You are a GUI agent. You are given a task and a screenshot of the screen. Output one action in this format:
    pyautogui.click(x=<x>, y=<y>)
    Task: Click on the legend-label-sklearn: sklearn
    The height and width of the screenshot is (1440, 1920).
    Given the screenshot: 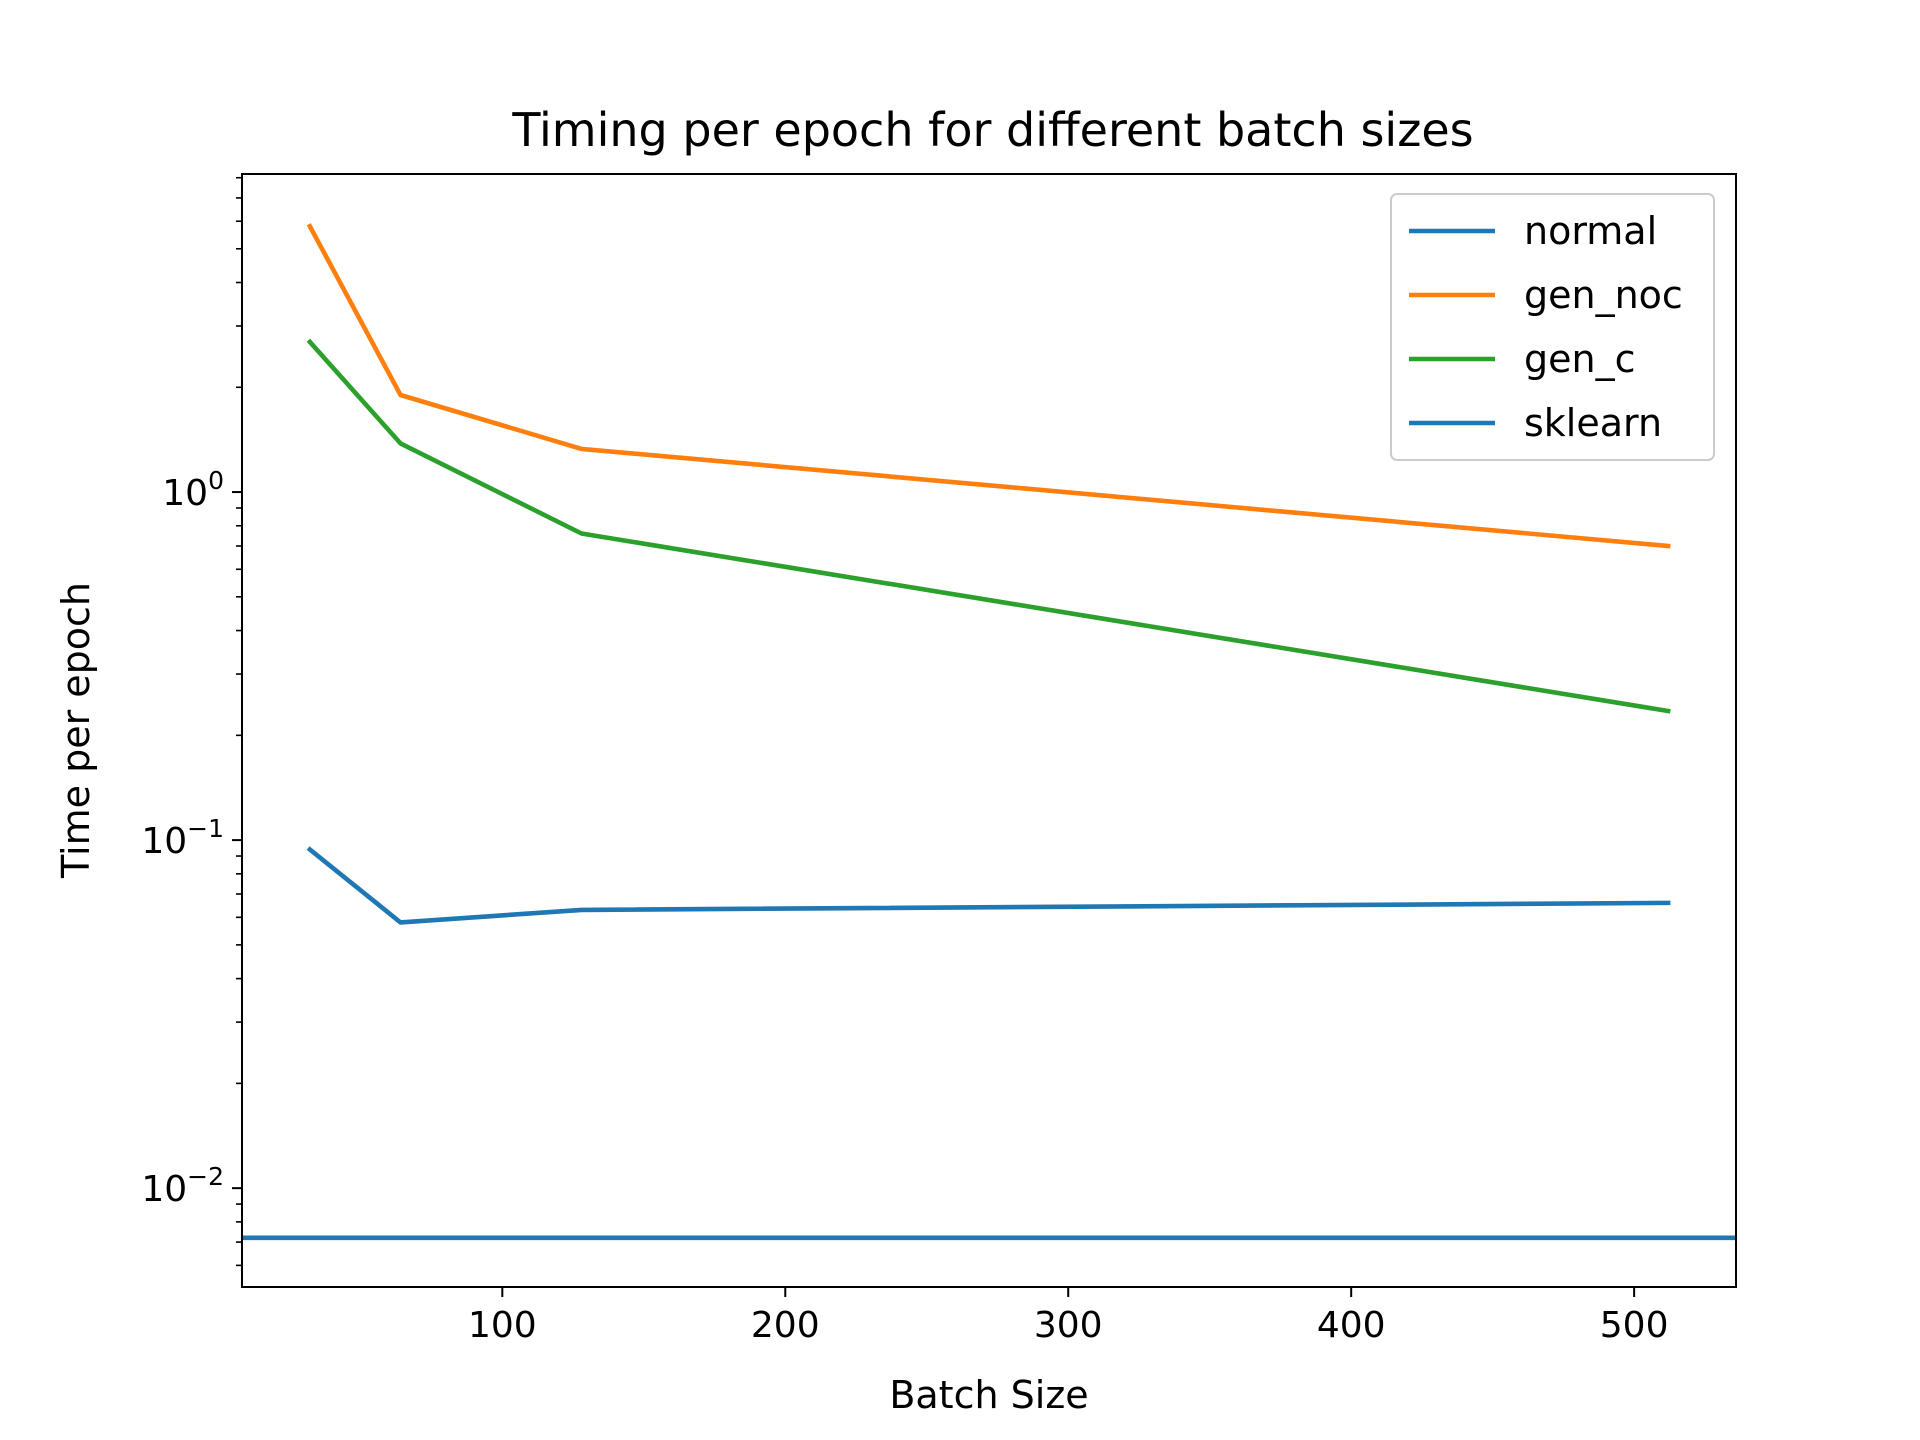 What is the action you would take?
    pyautogui.click(x=1593, y=423)
    